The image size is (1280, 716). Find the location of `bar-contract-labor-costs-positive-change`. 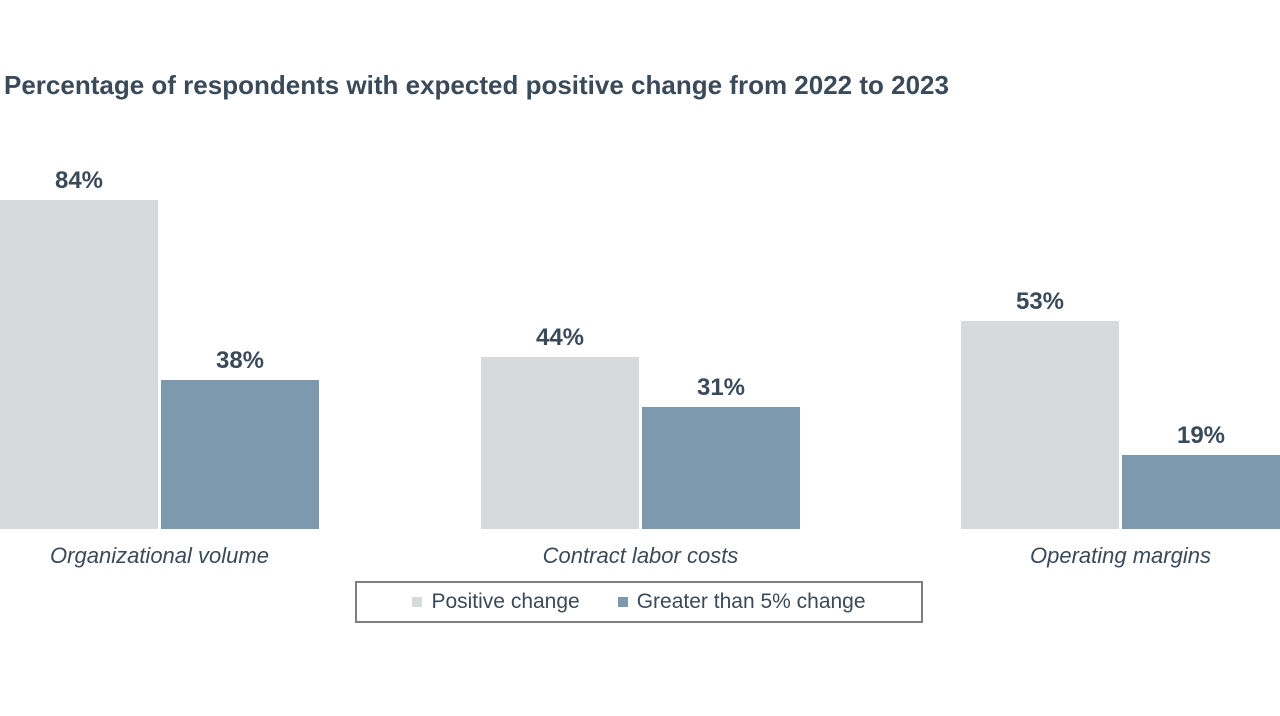

bar-contract-labor-costs-positive-change is located at coordinates (560, 443).